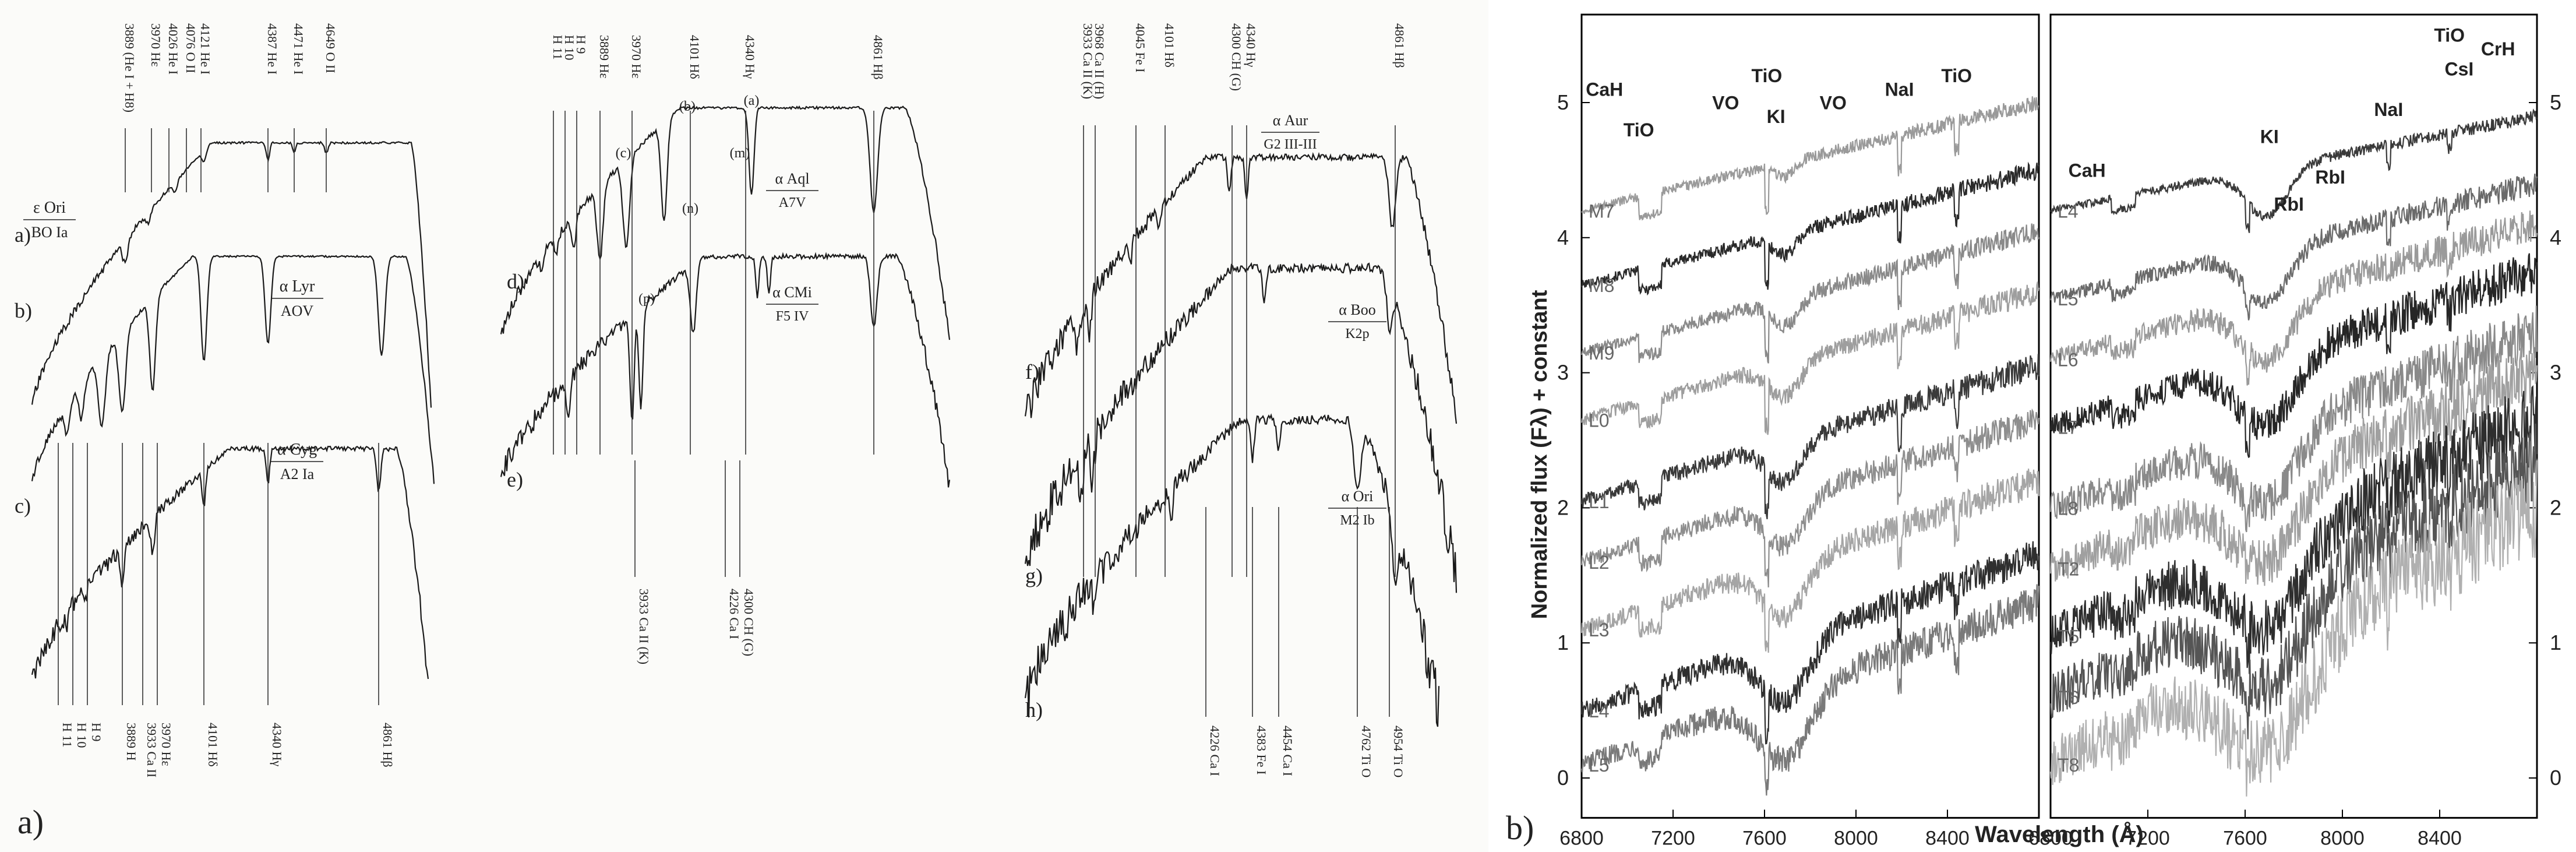 This screenshot has height=852, width=2576. I want to click on marker-label: (b), so click(688, 106).